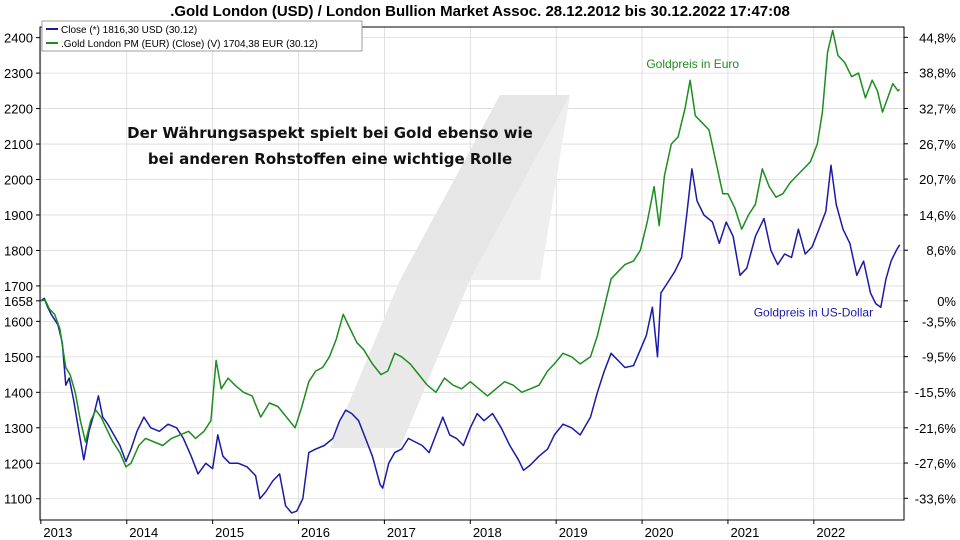 This screenshot has width=960, height=540. Describe the element at coordinates (936, 428) in the screenshot. I see `y-right-tick-label-2: -21,6%` at that location.